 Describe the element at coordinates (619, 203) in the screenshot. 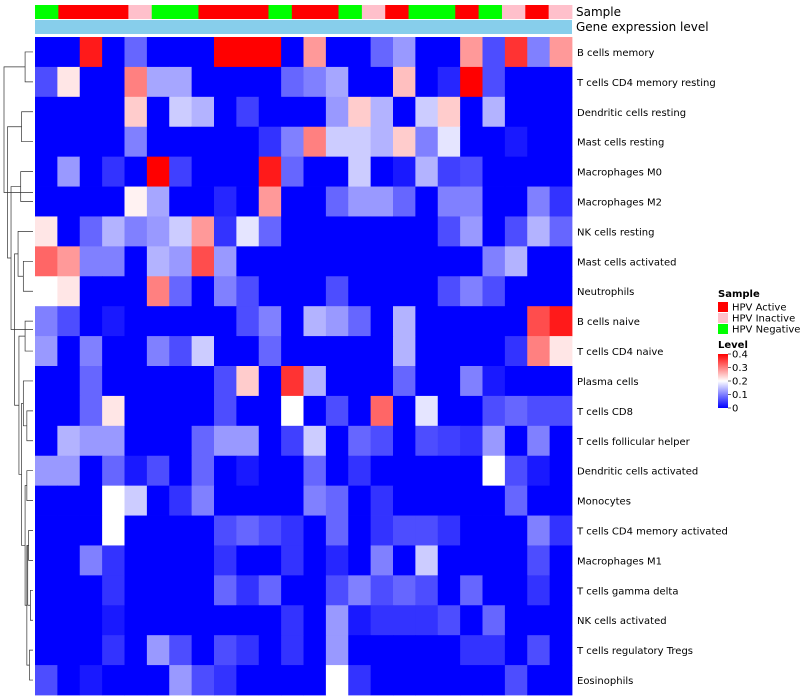

I see `row-label: Macrophages M2` at that location.